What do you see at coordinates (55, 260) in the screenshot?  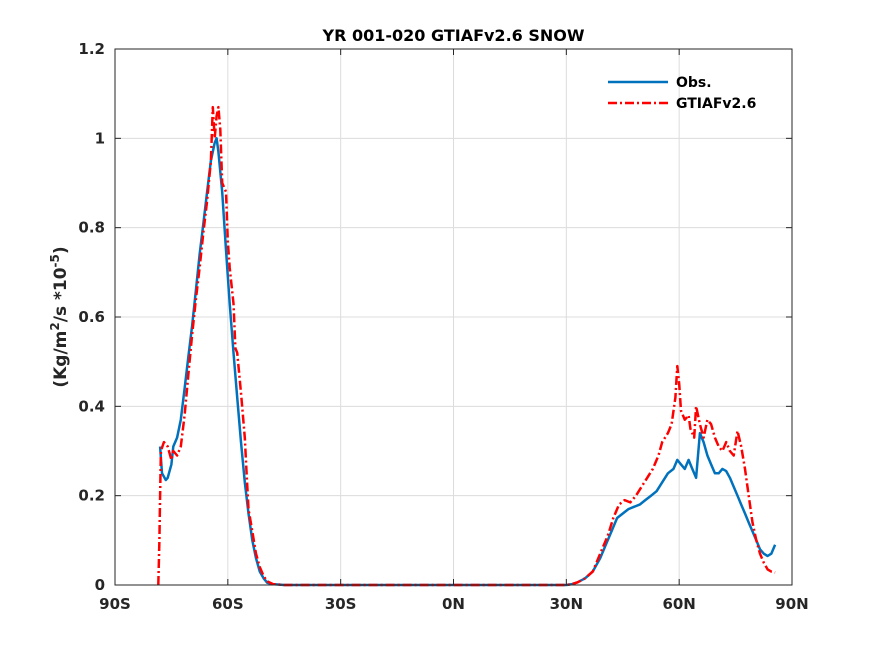 I see `y-label-exp: -5` at bounding box center [55, 260].